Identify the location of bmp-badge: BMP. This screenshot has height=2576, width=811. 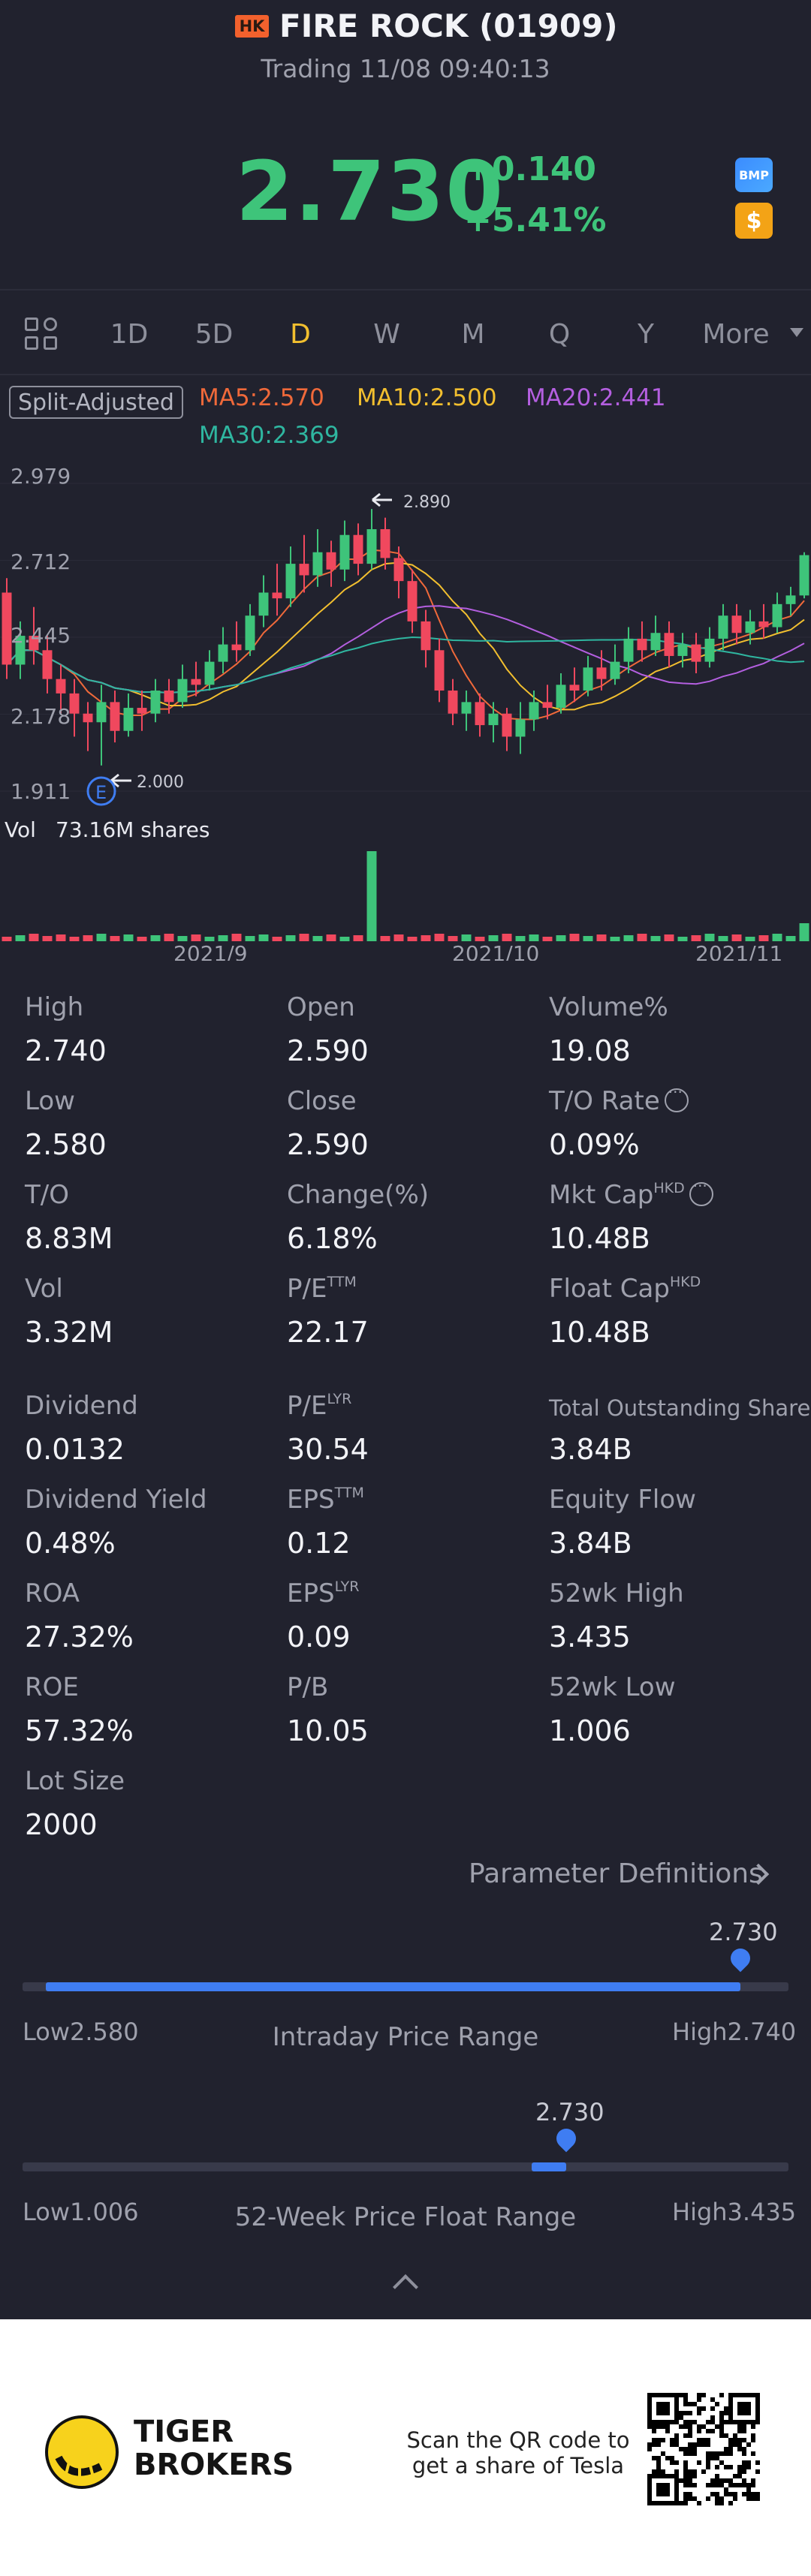
(754, 175).